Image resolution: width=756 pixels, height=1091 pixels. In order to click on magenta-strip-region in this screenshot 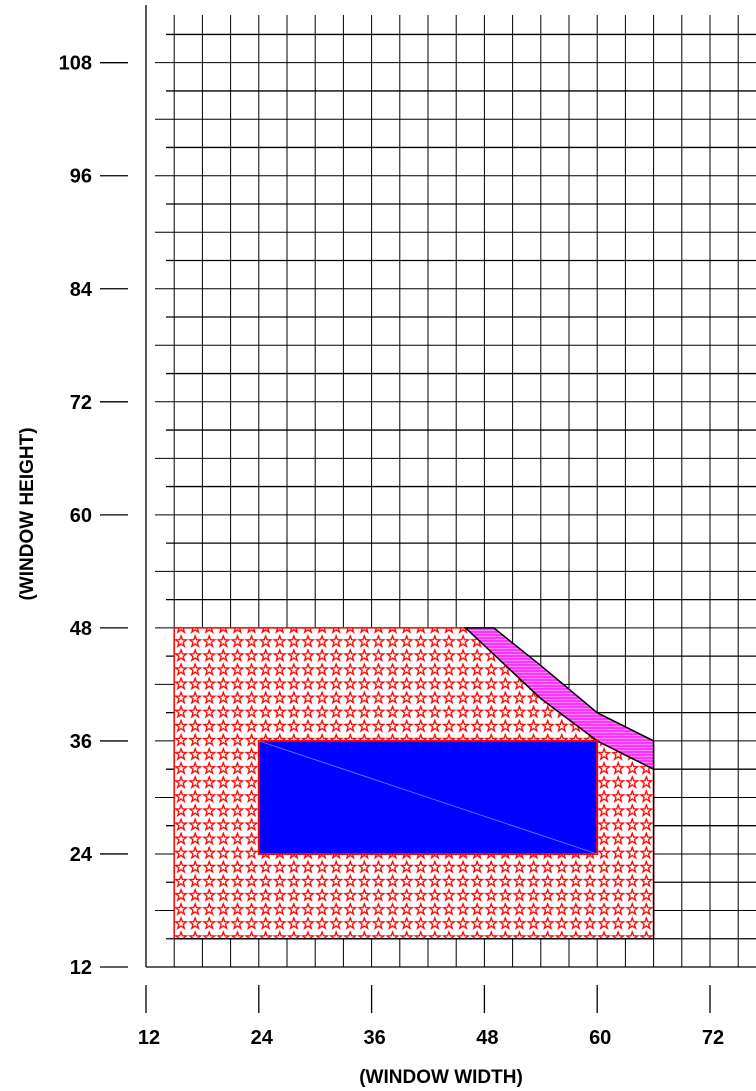, I will do `click(559, 699)`.